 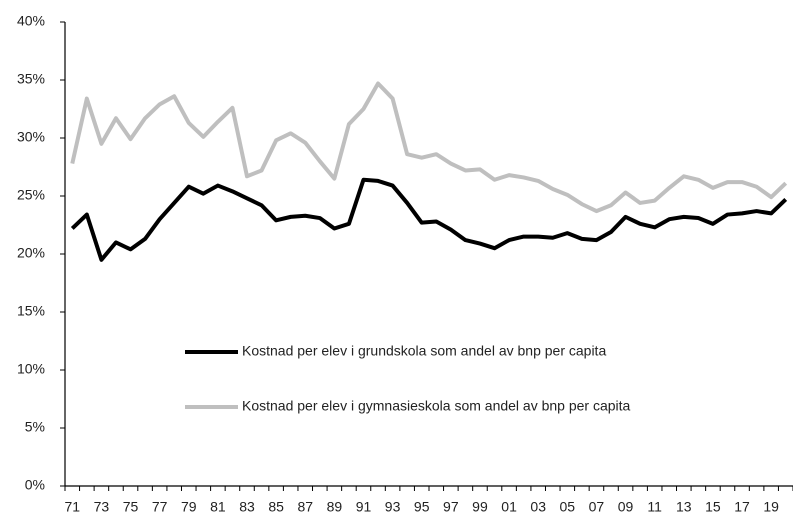 I want to click on y-tick-label: 35%, so click(x=31, y=79).